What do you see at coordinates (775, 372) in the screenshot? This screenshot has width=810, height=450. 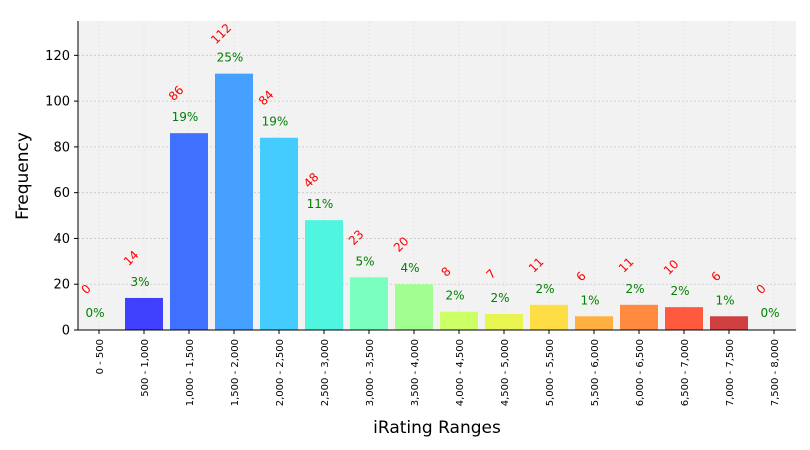 I see `x-tick-label: 7,500 - 8,000` at bounding box center [775, 372].